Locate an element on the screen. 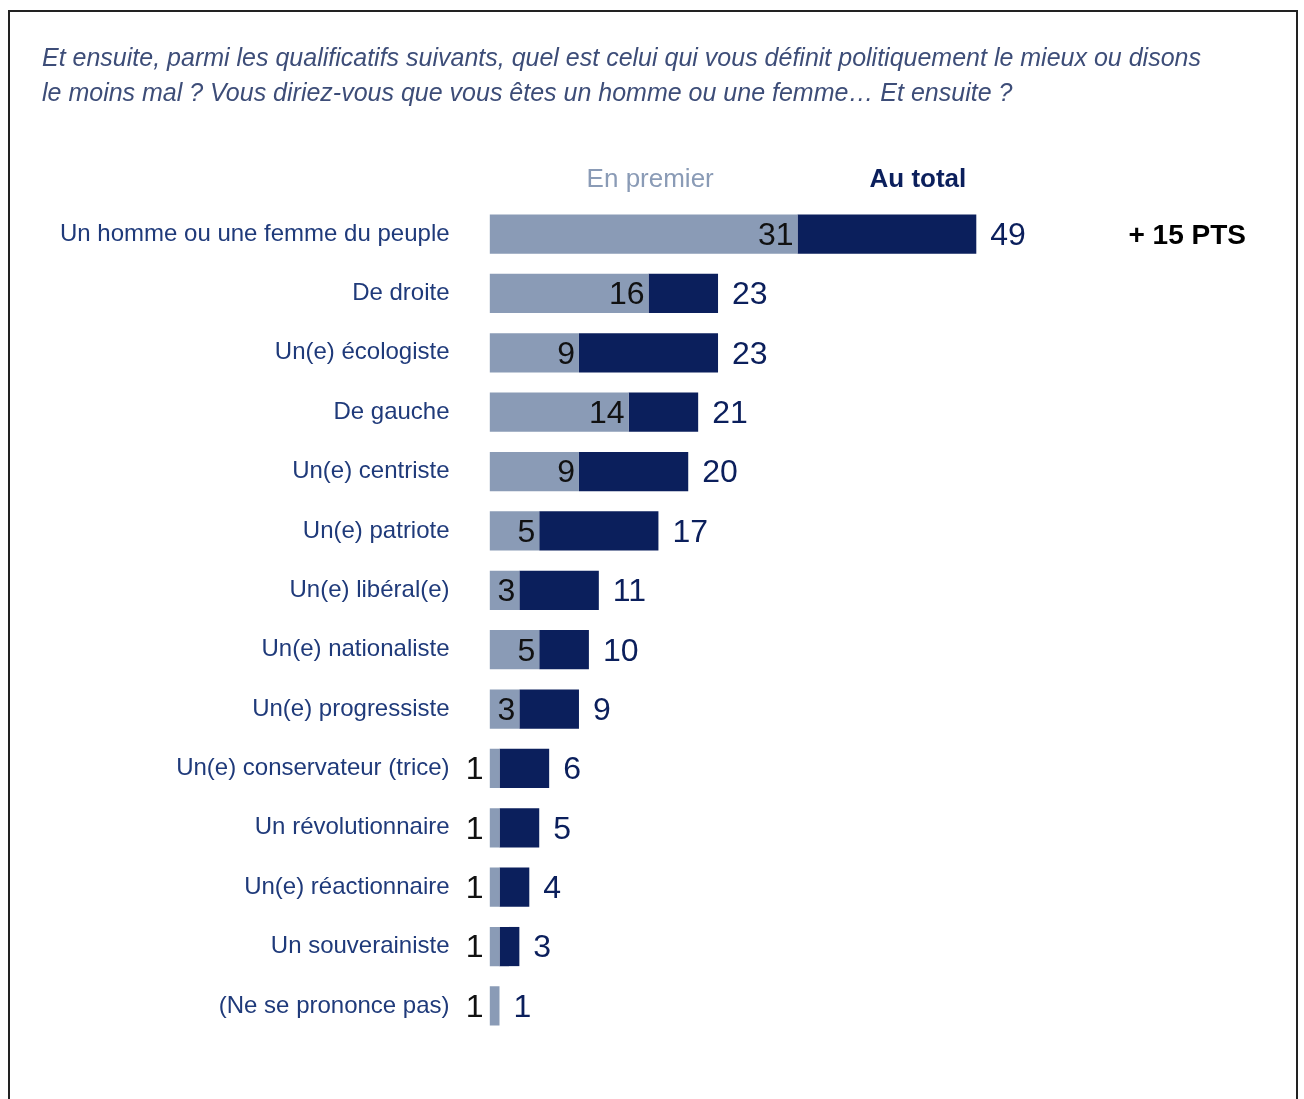  total-label: 9 is located at coordinates (601, 708).